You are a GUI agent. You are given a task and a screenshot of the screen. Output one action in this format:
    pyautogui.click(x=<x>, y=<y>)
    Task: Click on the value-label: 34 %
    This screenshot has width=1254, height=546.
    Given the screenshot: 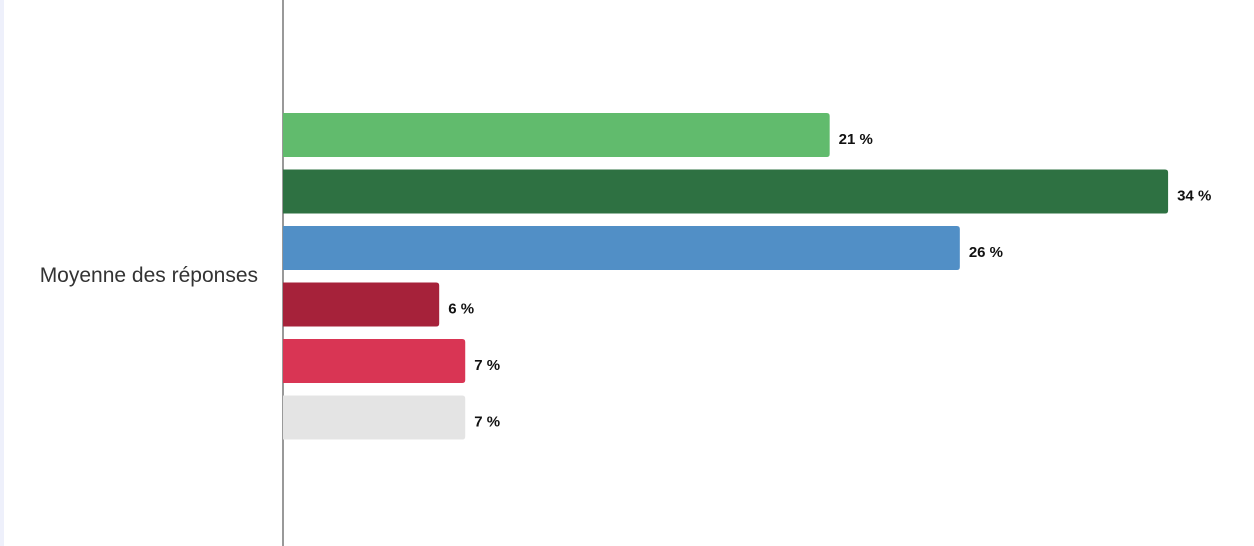 What is the action you would take?
    pyautogui.click(x=1194, y=195)
    